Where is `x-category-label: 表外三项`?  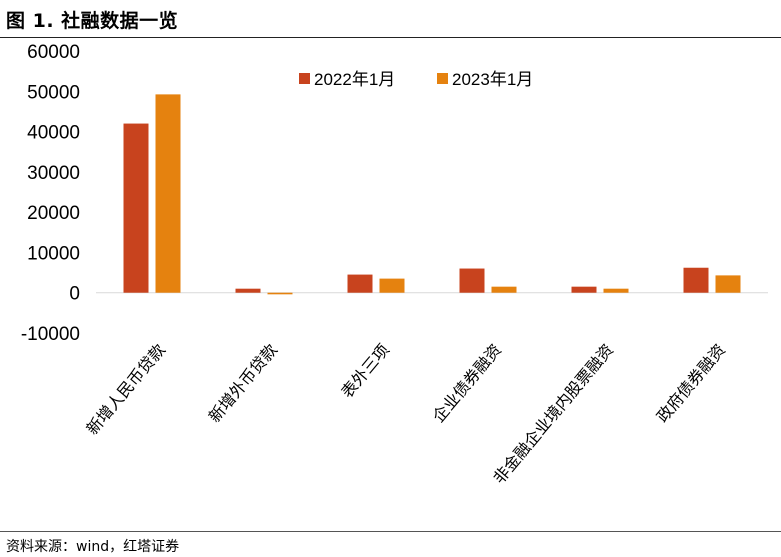 x-category-label: 表外三项 is located at coordinates (365, 370).